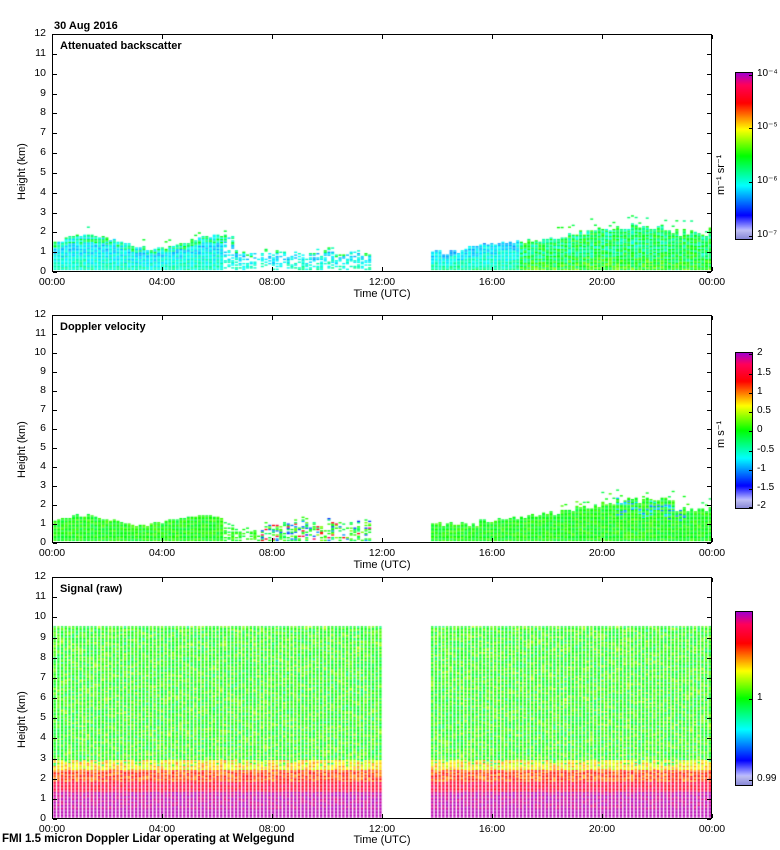 The height and width of the screenshot is (850, 780). What do you see at coordinates (43, 191) in the screenshot?
I see `y-tick-label: 4` at bounding box center [43, 191].